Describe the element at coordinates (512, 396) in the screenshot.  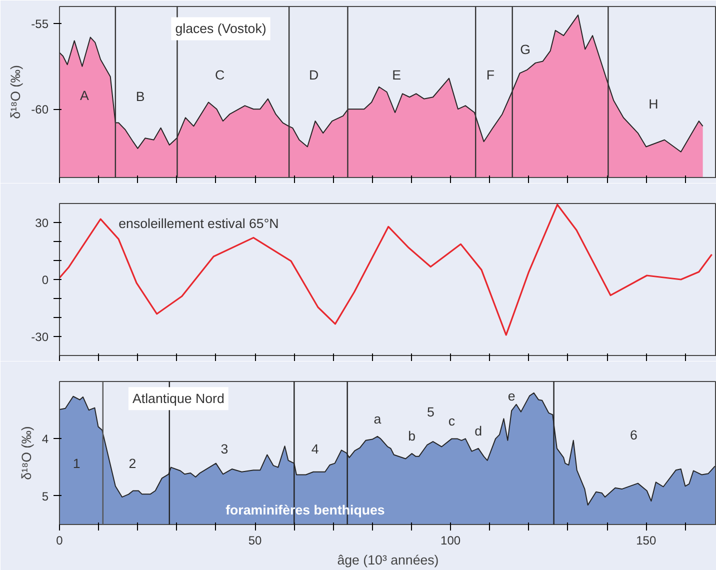
I see `annotation: e` at that location.